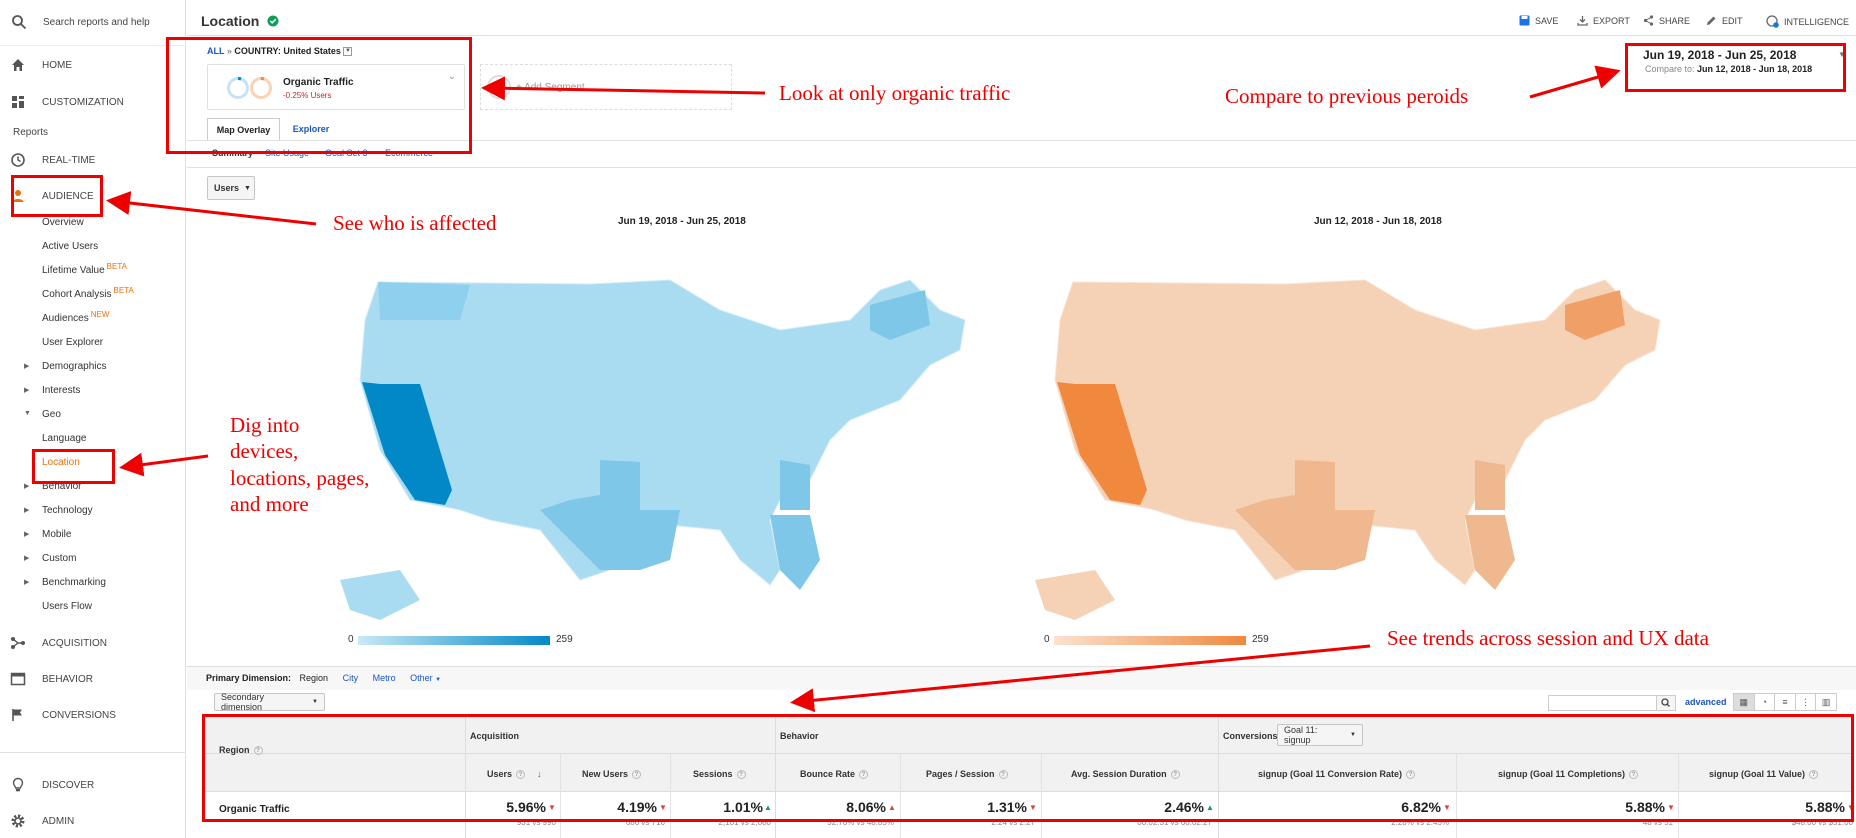 This screenshot has height=838, width=1856. I want to click on breadcrumb-all: ALL, so click(216, 51).